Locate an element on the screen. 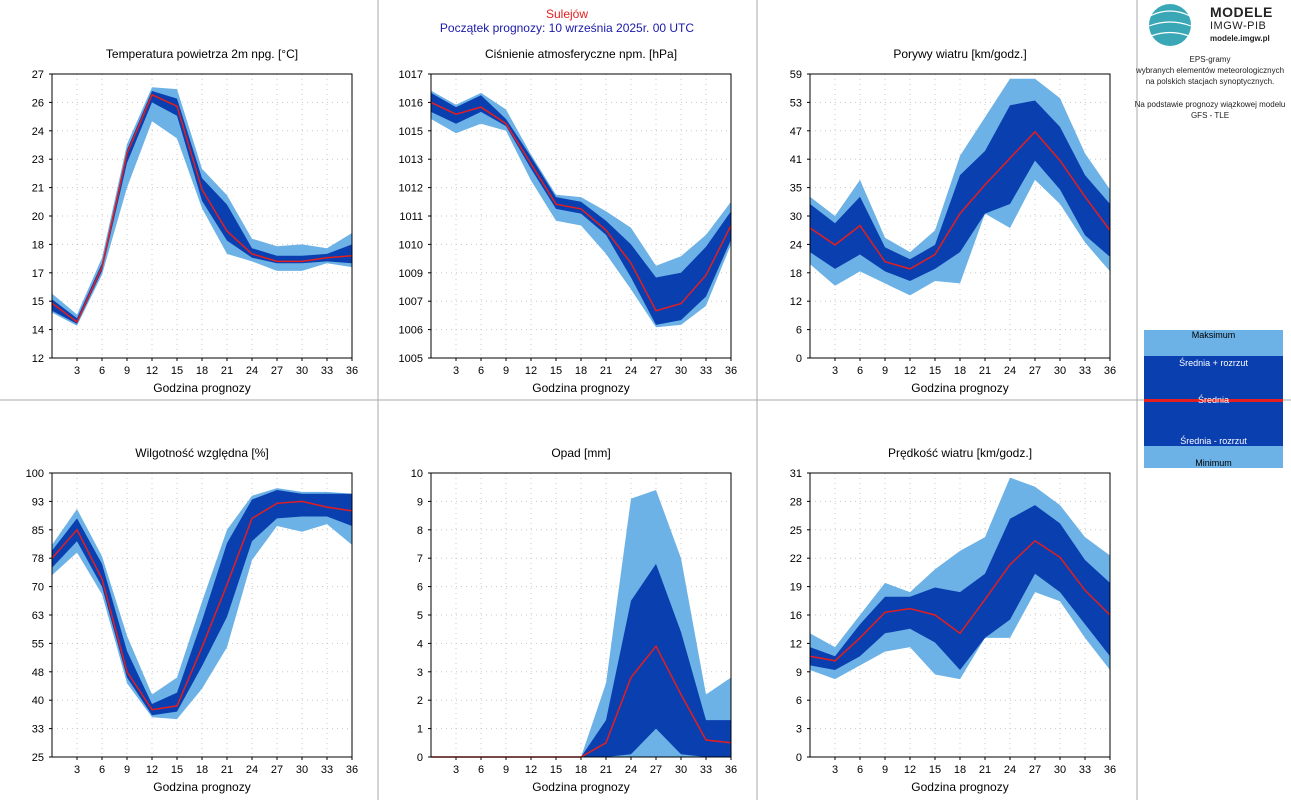 This screenshot has height=800, width=1291. y-tick-label: 6 is located at coordinates (799, 701).